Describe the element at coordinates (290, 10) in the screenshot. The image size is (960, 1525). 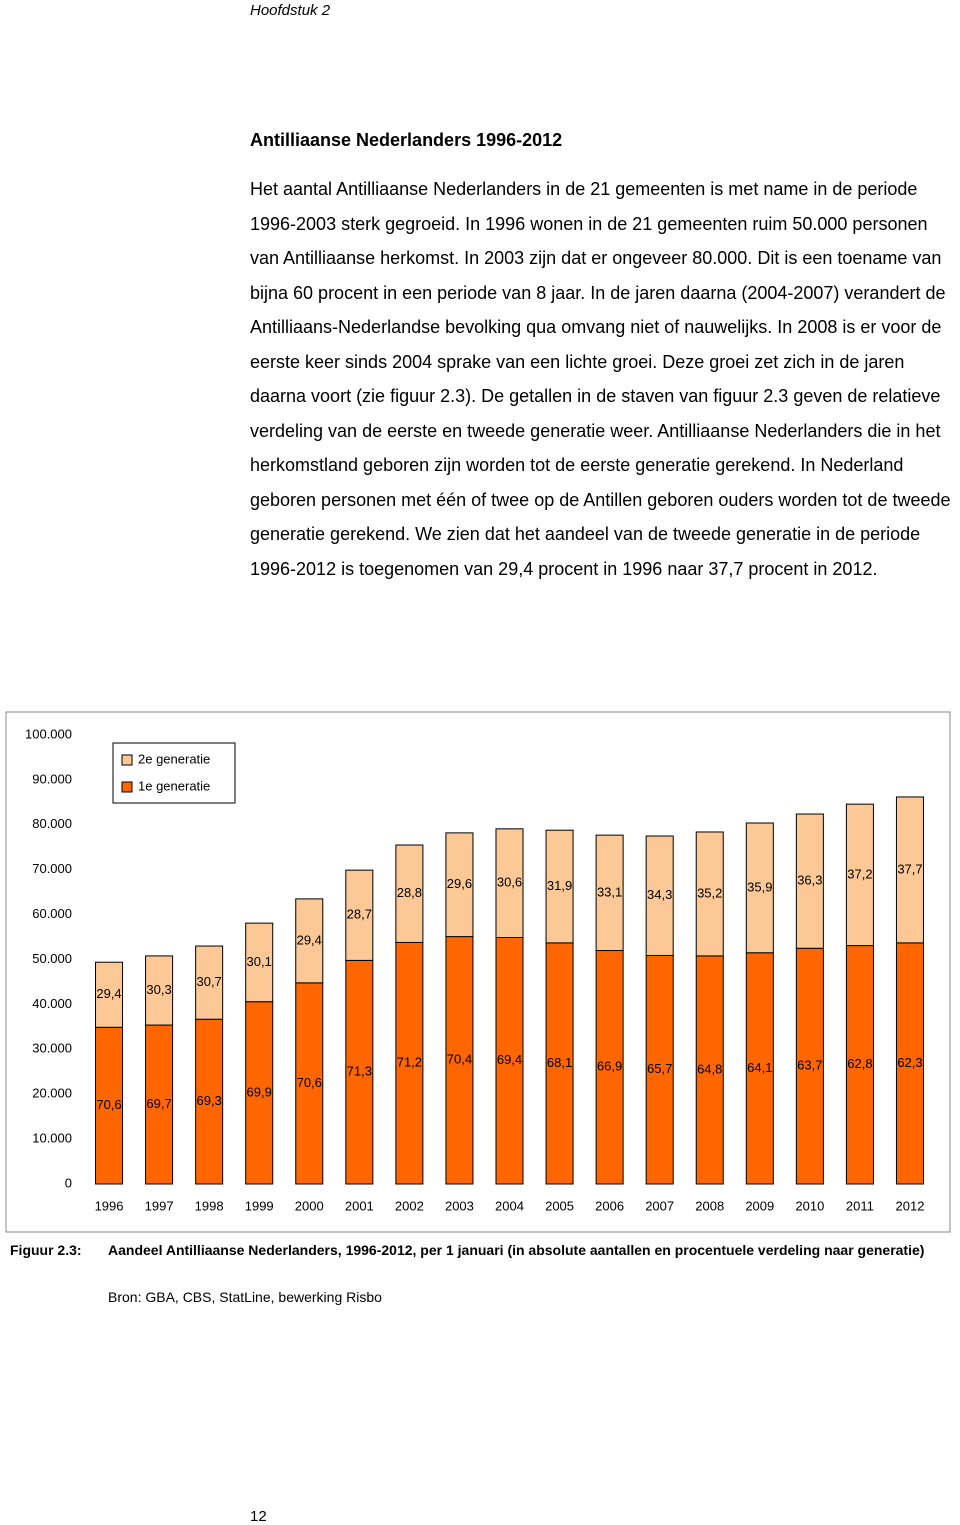
I see `chapter-header: Hoofdstuk 2` at that location.